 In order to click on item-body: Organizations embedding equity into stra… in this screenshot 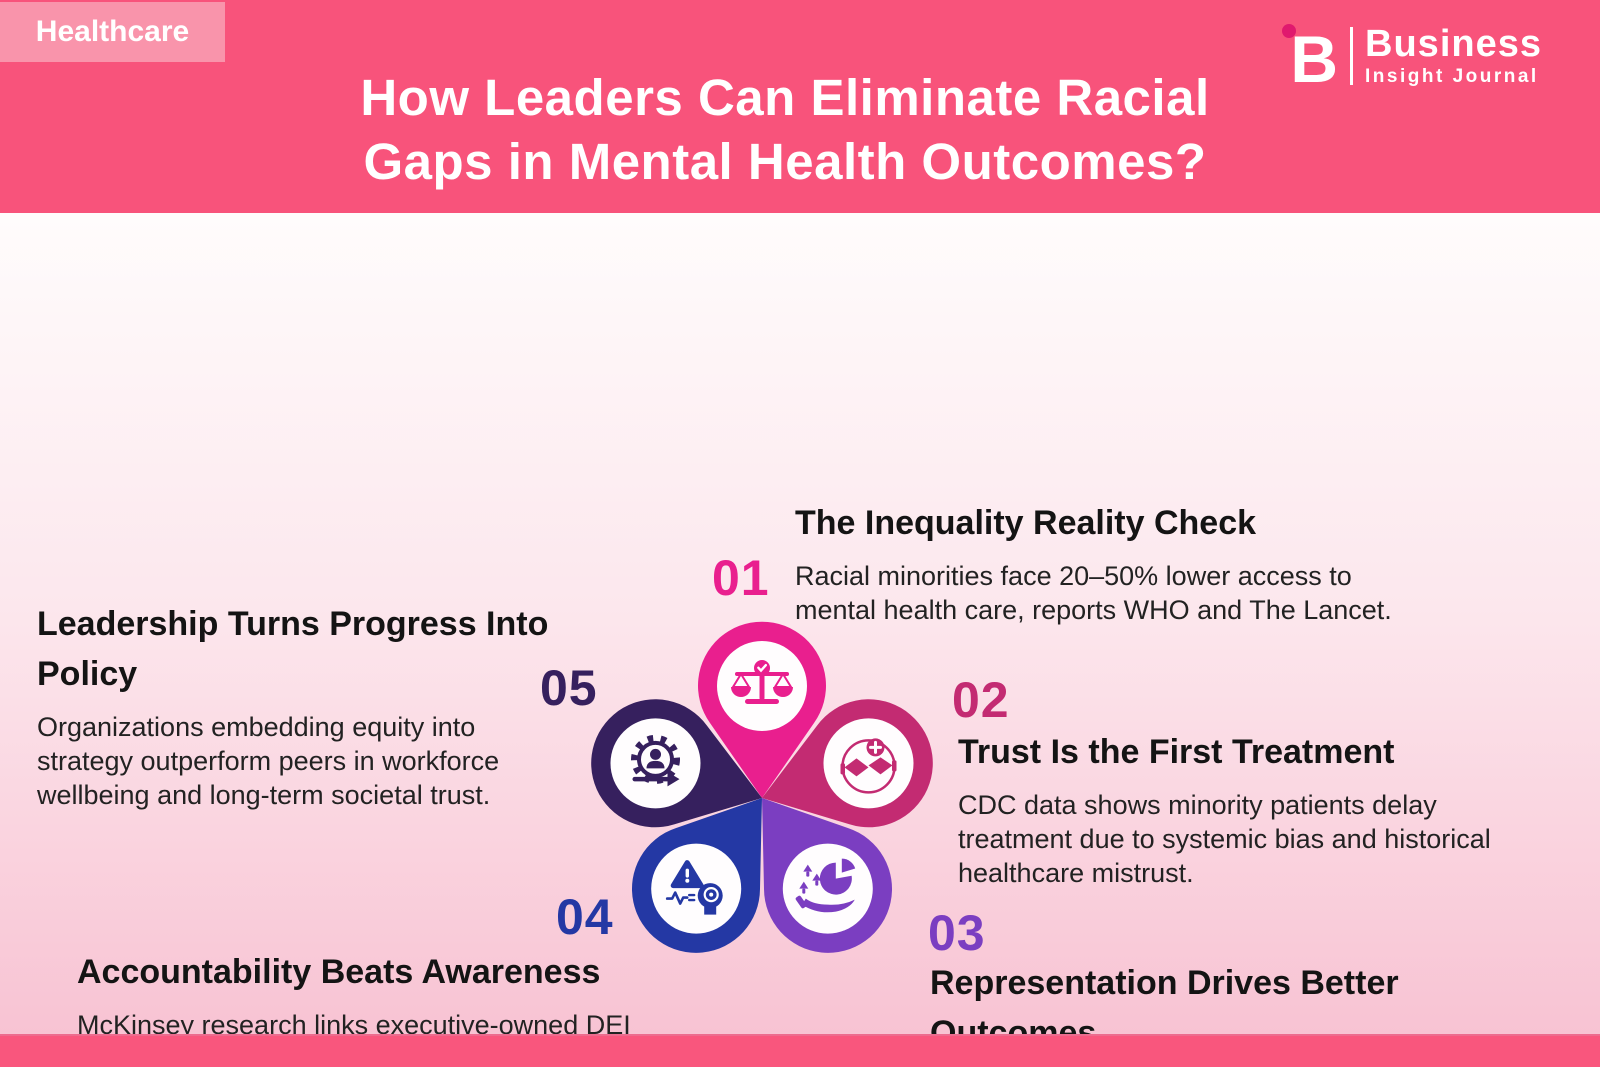, I will do `click(268, 761)`.